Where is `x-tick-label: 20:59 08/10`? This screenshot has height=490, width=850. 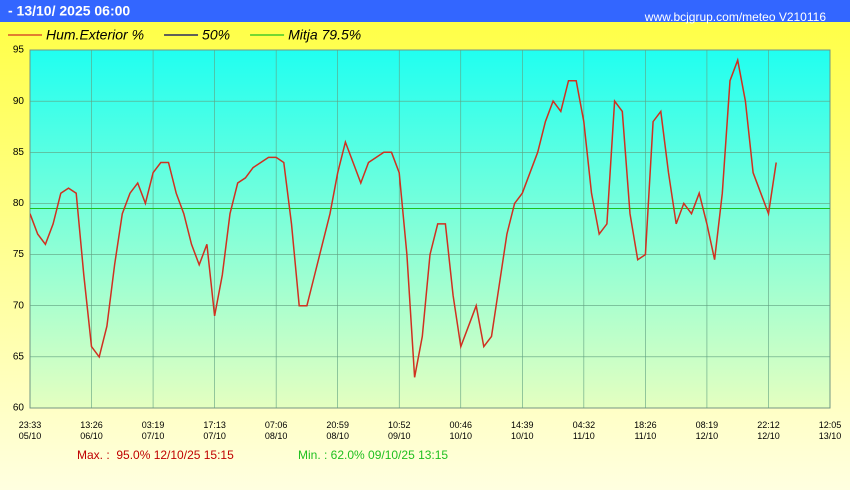
x-tick-label: 20:59 08/10 is located at coordinates (337, 430).